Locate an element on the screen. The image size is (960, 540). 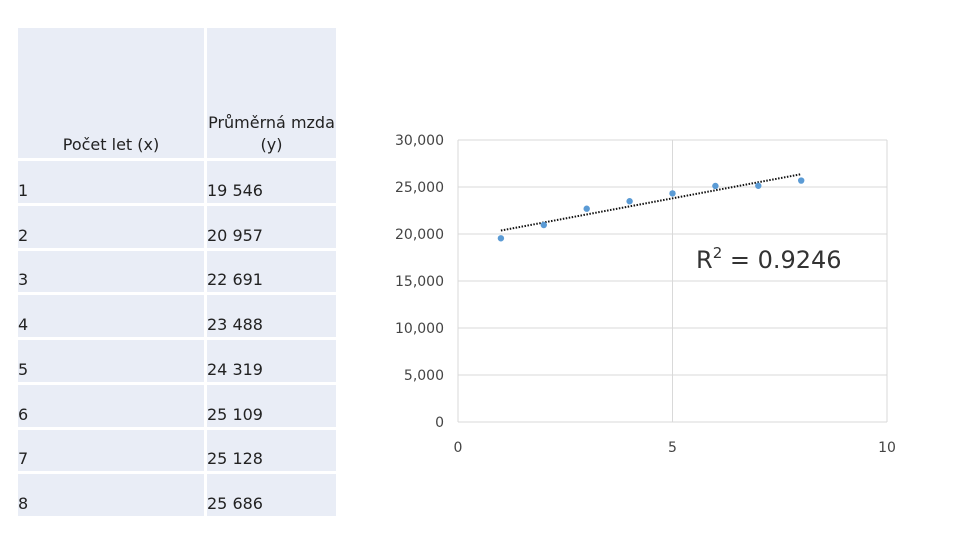
header-x-label: Počet let (x) is located at coordinates (111, 144).